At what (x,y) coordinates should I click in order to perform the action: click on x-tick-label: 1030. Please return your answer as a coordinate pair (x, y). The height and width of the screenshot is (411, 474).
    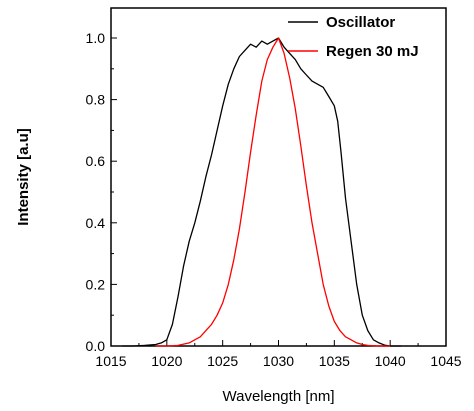
    Looking at the image, I should click on (278, 361).